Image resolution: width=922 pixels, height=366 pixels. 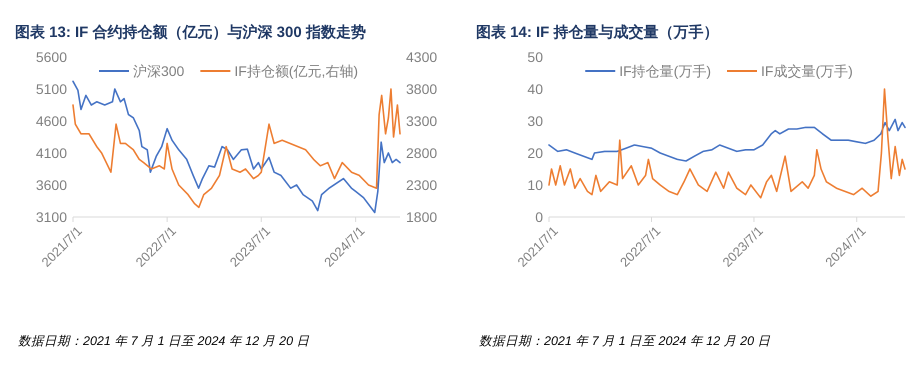 I want to click on y2-tick-label: 3800, so click(x=422, y=89).